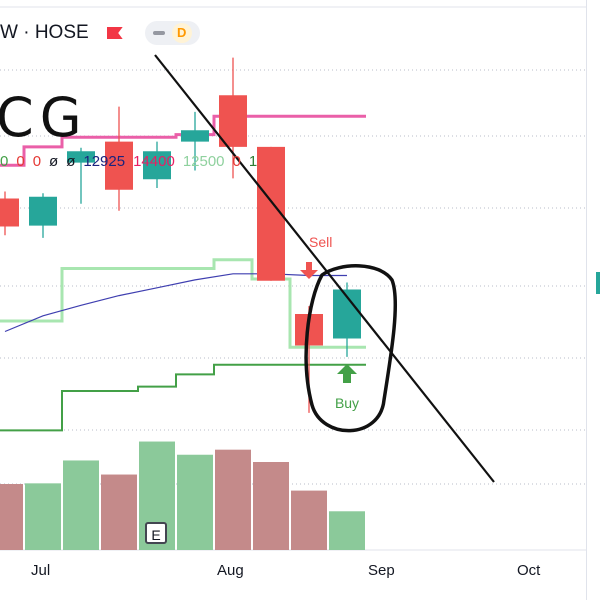 This screenshot has height=600, width=600. I want to click on highlight-circle, so click(351, 348).